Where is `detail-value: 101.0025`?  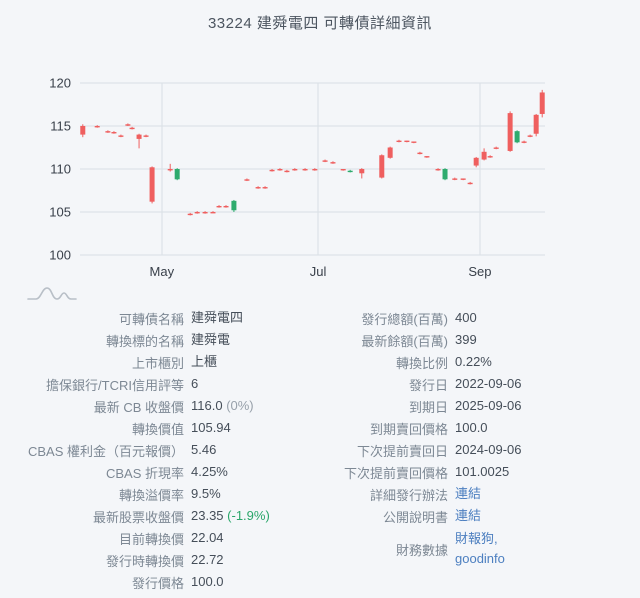 detail-value: 101.0025 is located at coordinates (540, 472).